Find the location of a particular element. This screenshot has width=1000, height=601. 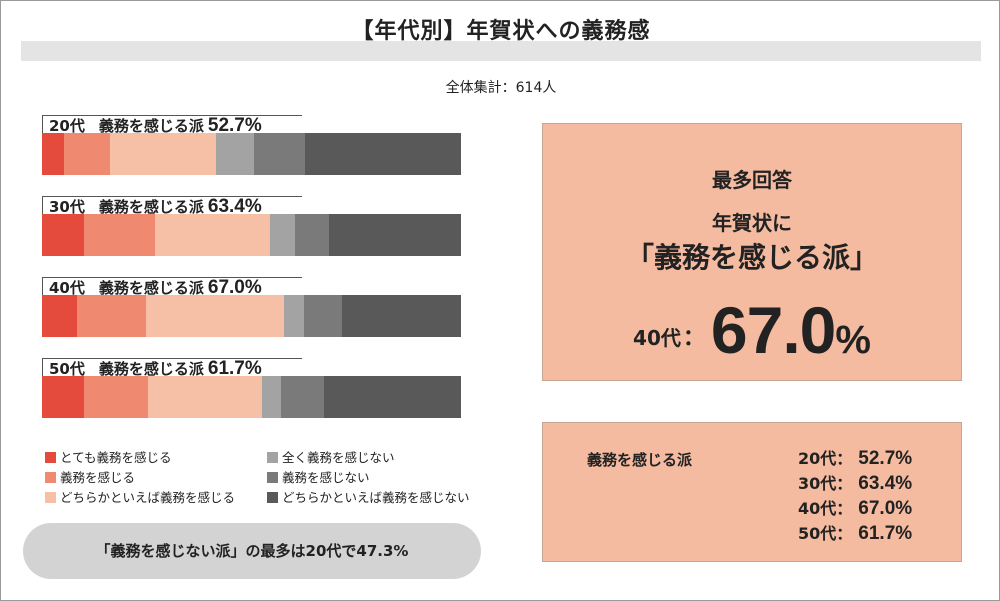

summary-age: 50代： is located at coordinates (825, 533).